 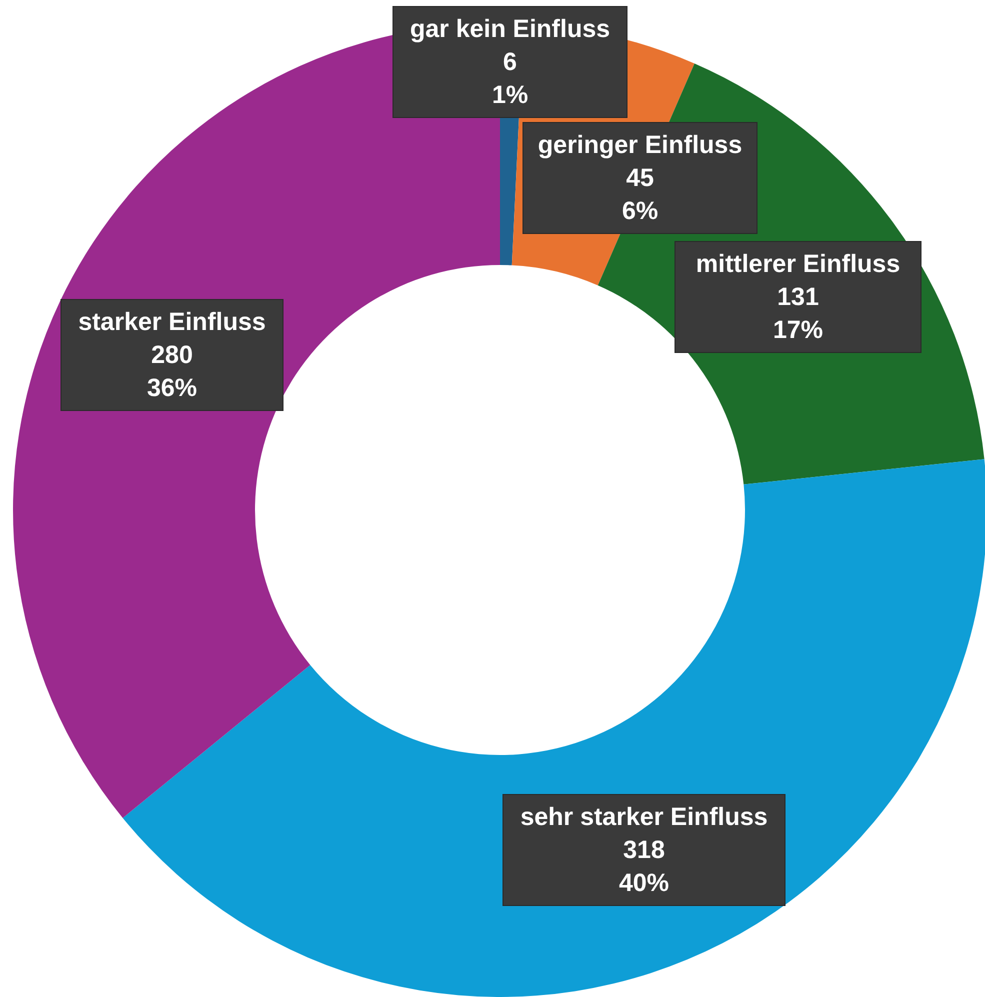 What do you see at coordinates (640, 194) in the screenshot?
I see `data-label: 45 6%` at bounding box center [640, 194].